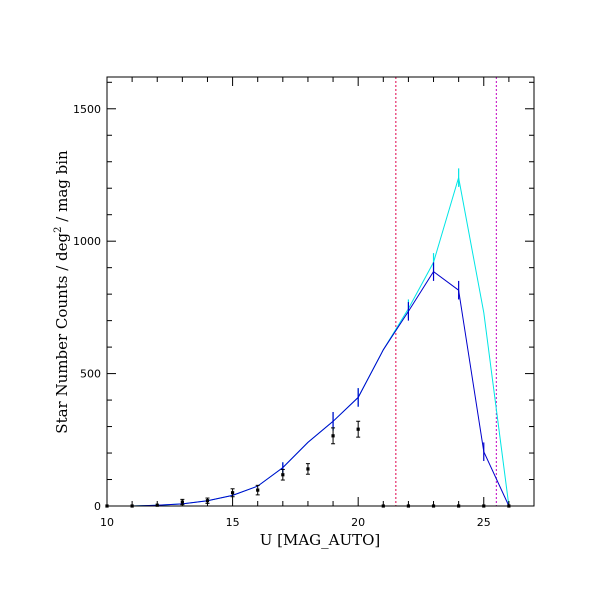 This screenshot has width=611, height=611. What do you see at coordinates (62, 188) in the screenshot?
I see `y-axis-title-tail: / mag bin` at bounding box center [62, 188].